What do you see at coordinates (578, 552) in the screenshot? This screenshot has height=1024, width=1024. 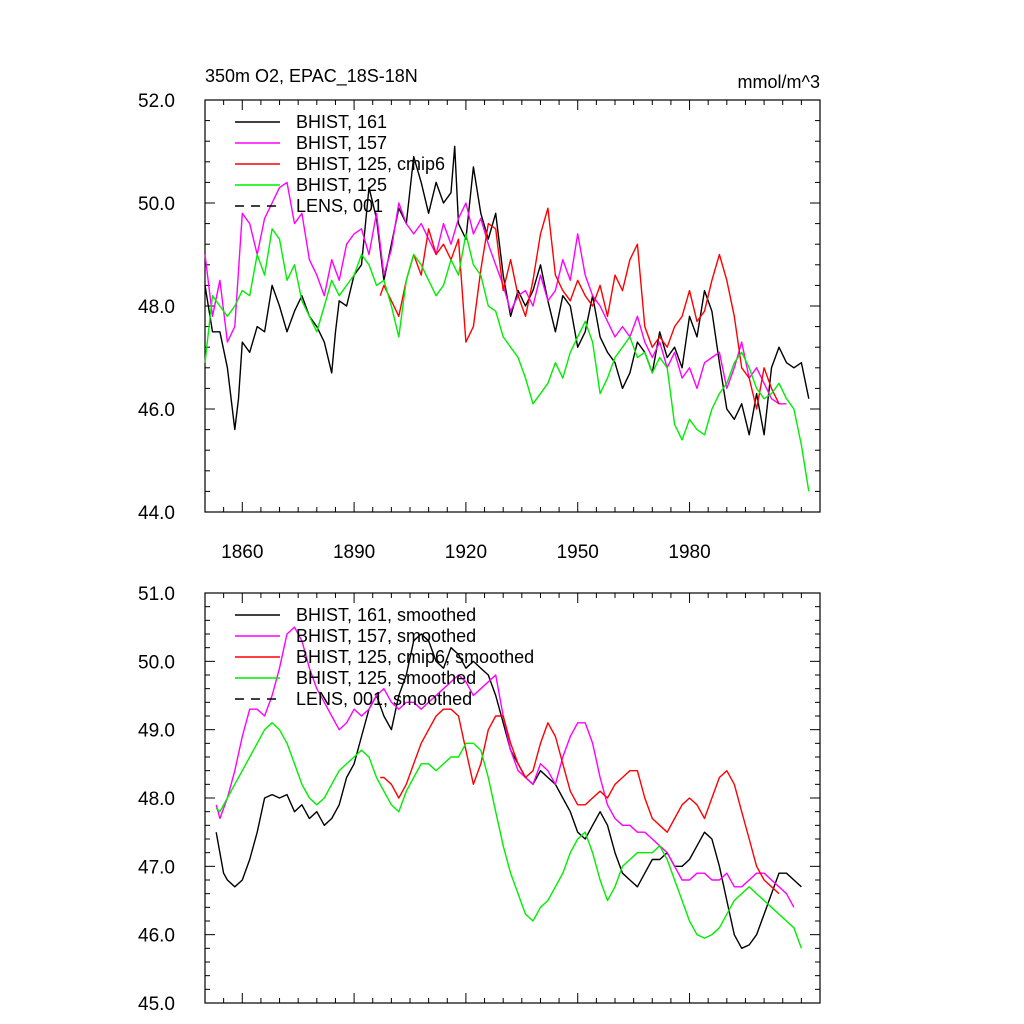 I see `x-tick-label: 1950` at bounding box center [578, 552].